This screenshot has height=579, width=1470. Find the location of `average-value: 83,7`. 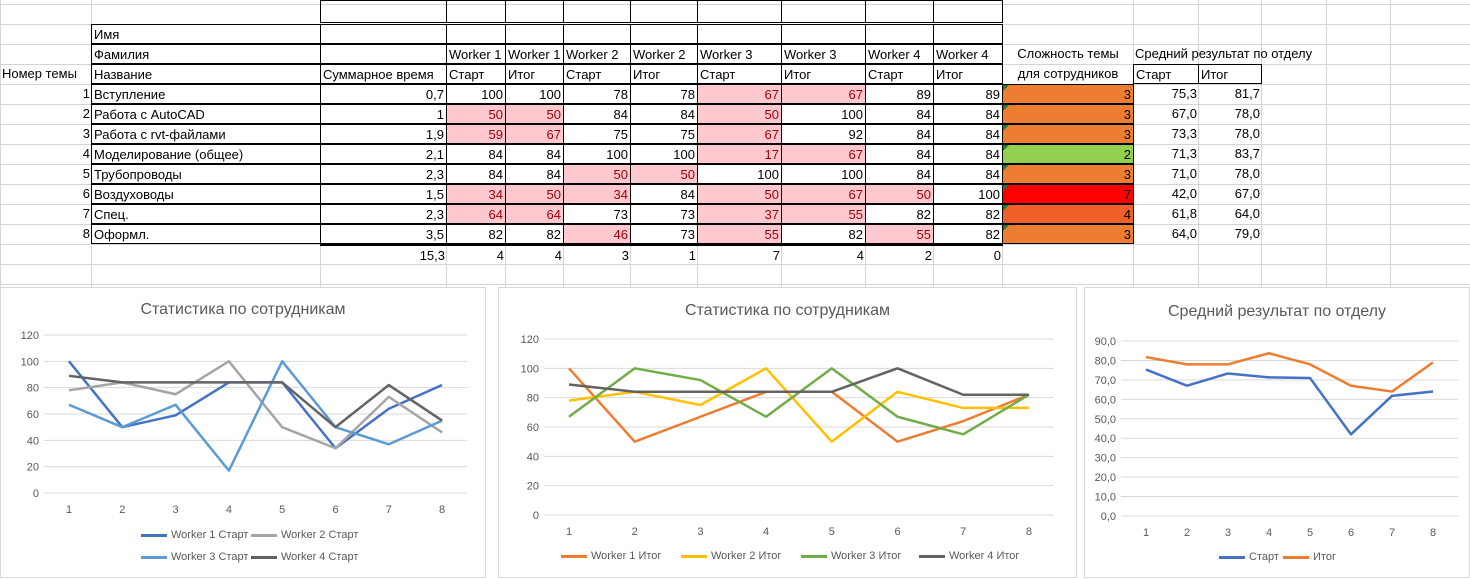

average-value: 83,7 is located at coordinates (1247, 153).